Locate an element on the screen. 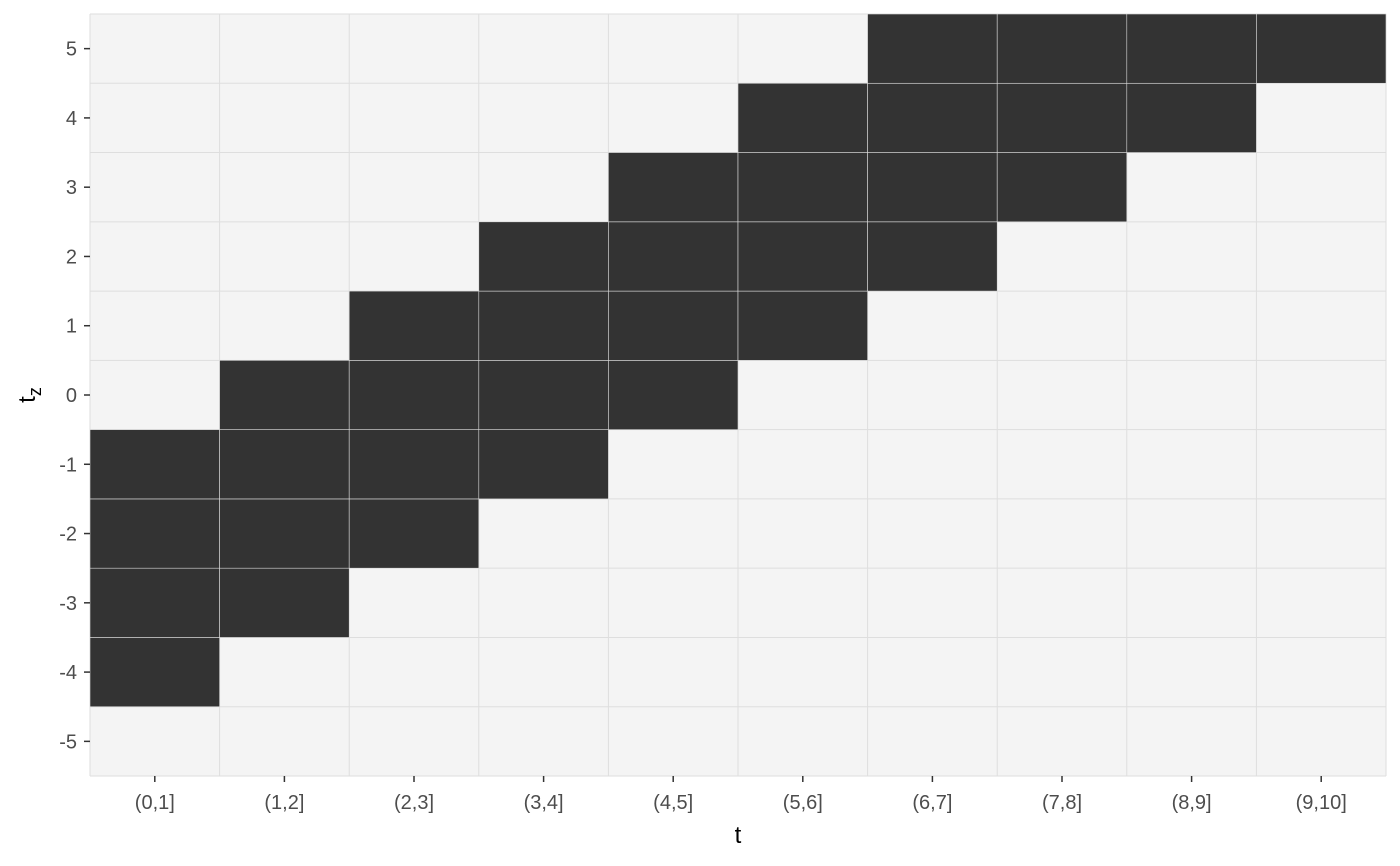 This screenshot has width=1400, height=866. y-axis: -5 -4 -3 -2 -1 0 1 2 3 4 5 is located at coordinates (74, 396).